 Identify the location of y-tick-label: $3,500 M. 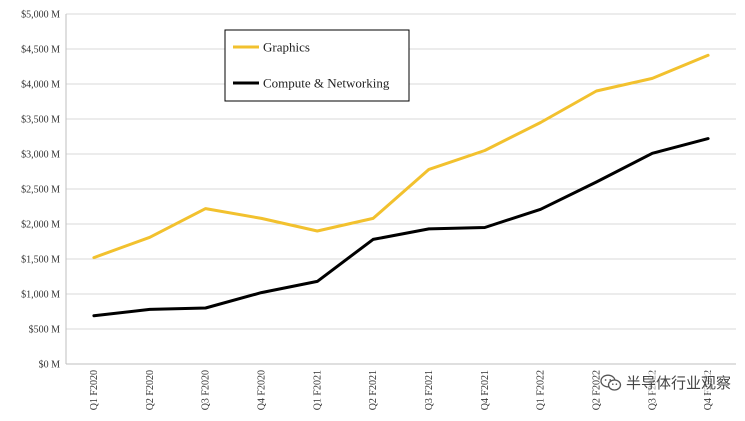
(40, 120).